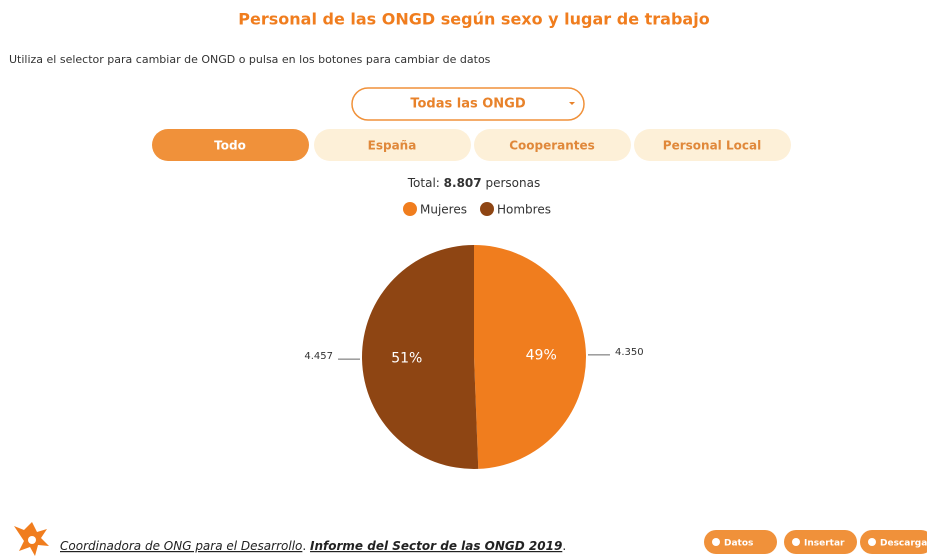 This screenshot has width=927, height=556. What do you see at coordinates (318, 356) in the screenshot?
I see `value-label: 4.457` at bounding box center [318, 356].